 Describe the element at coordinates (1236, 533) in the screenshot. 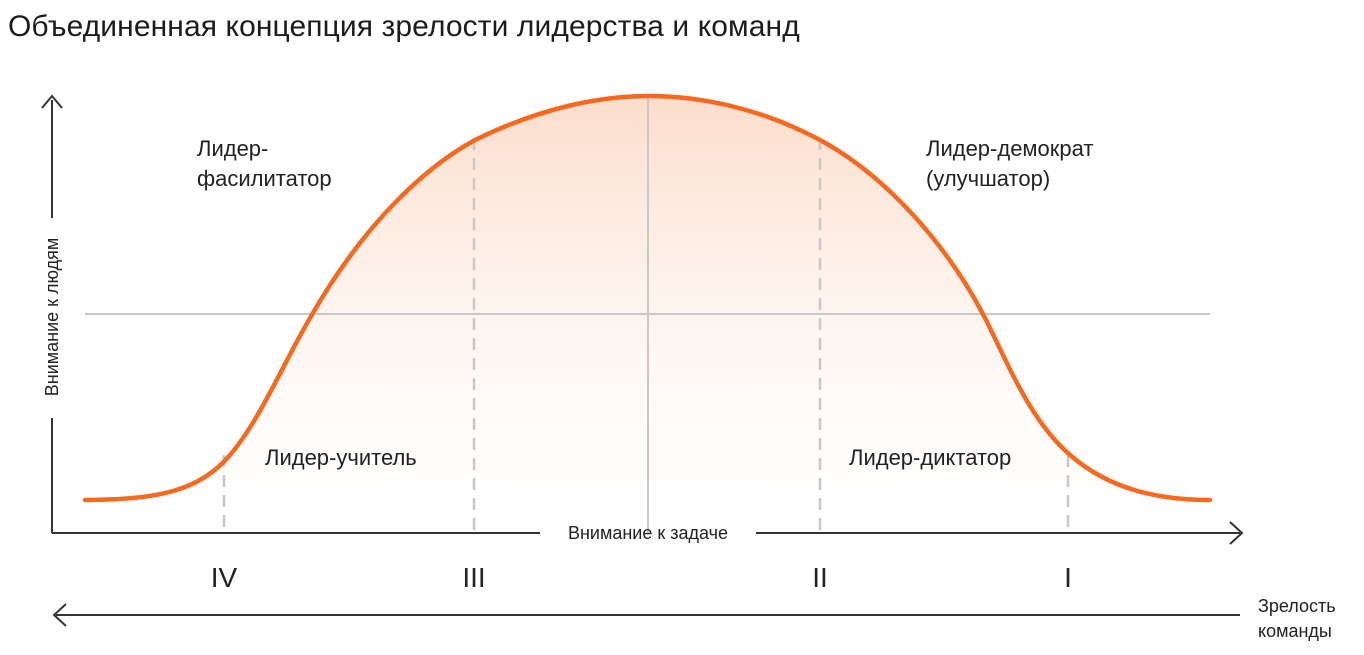

I see `x-axis-arrow-icon` at that location.